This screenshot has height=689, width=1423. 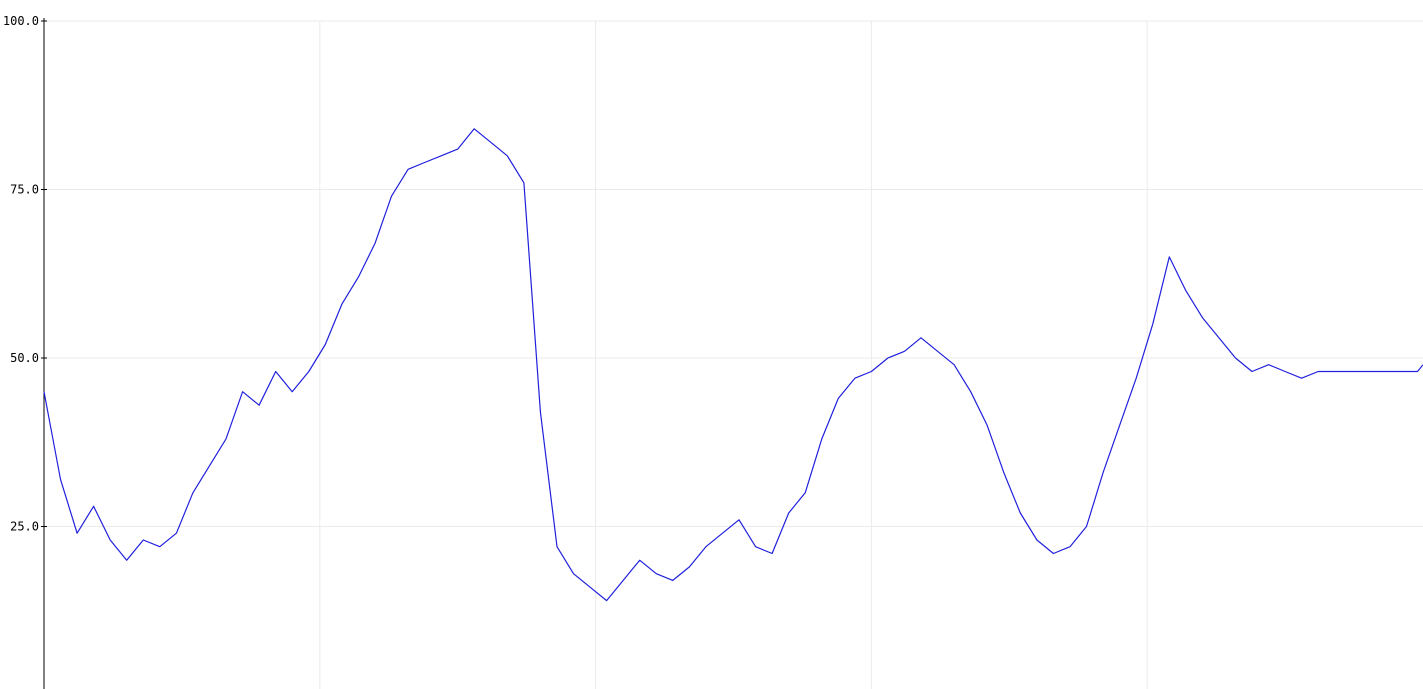 I want to click on y-tick-label: 25.0, so click(x=24, y=527).